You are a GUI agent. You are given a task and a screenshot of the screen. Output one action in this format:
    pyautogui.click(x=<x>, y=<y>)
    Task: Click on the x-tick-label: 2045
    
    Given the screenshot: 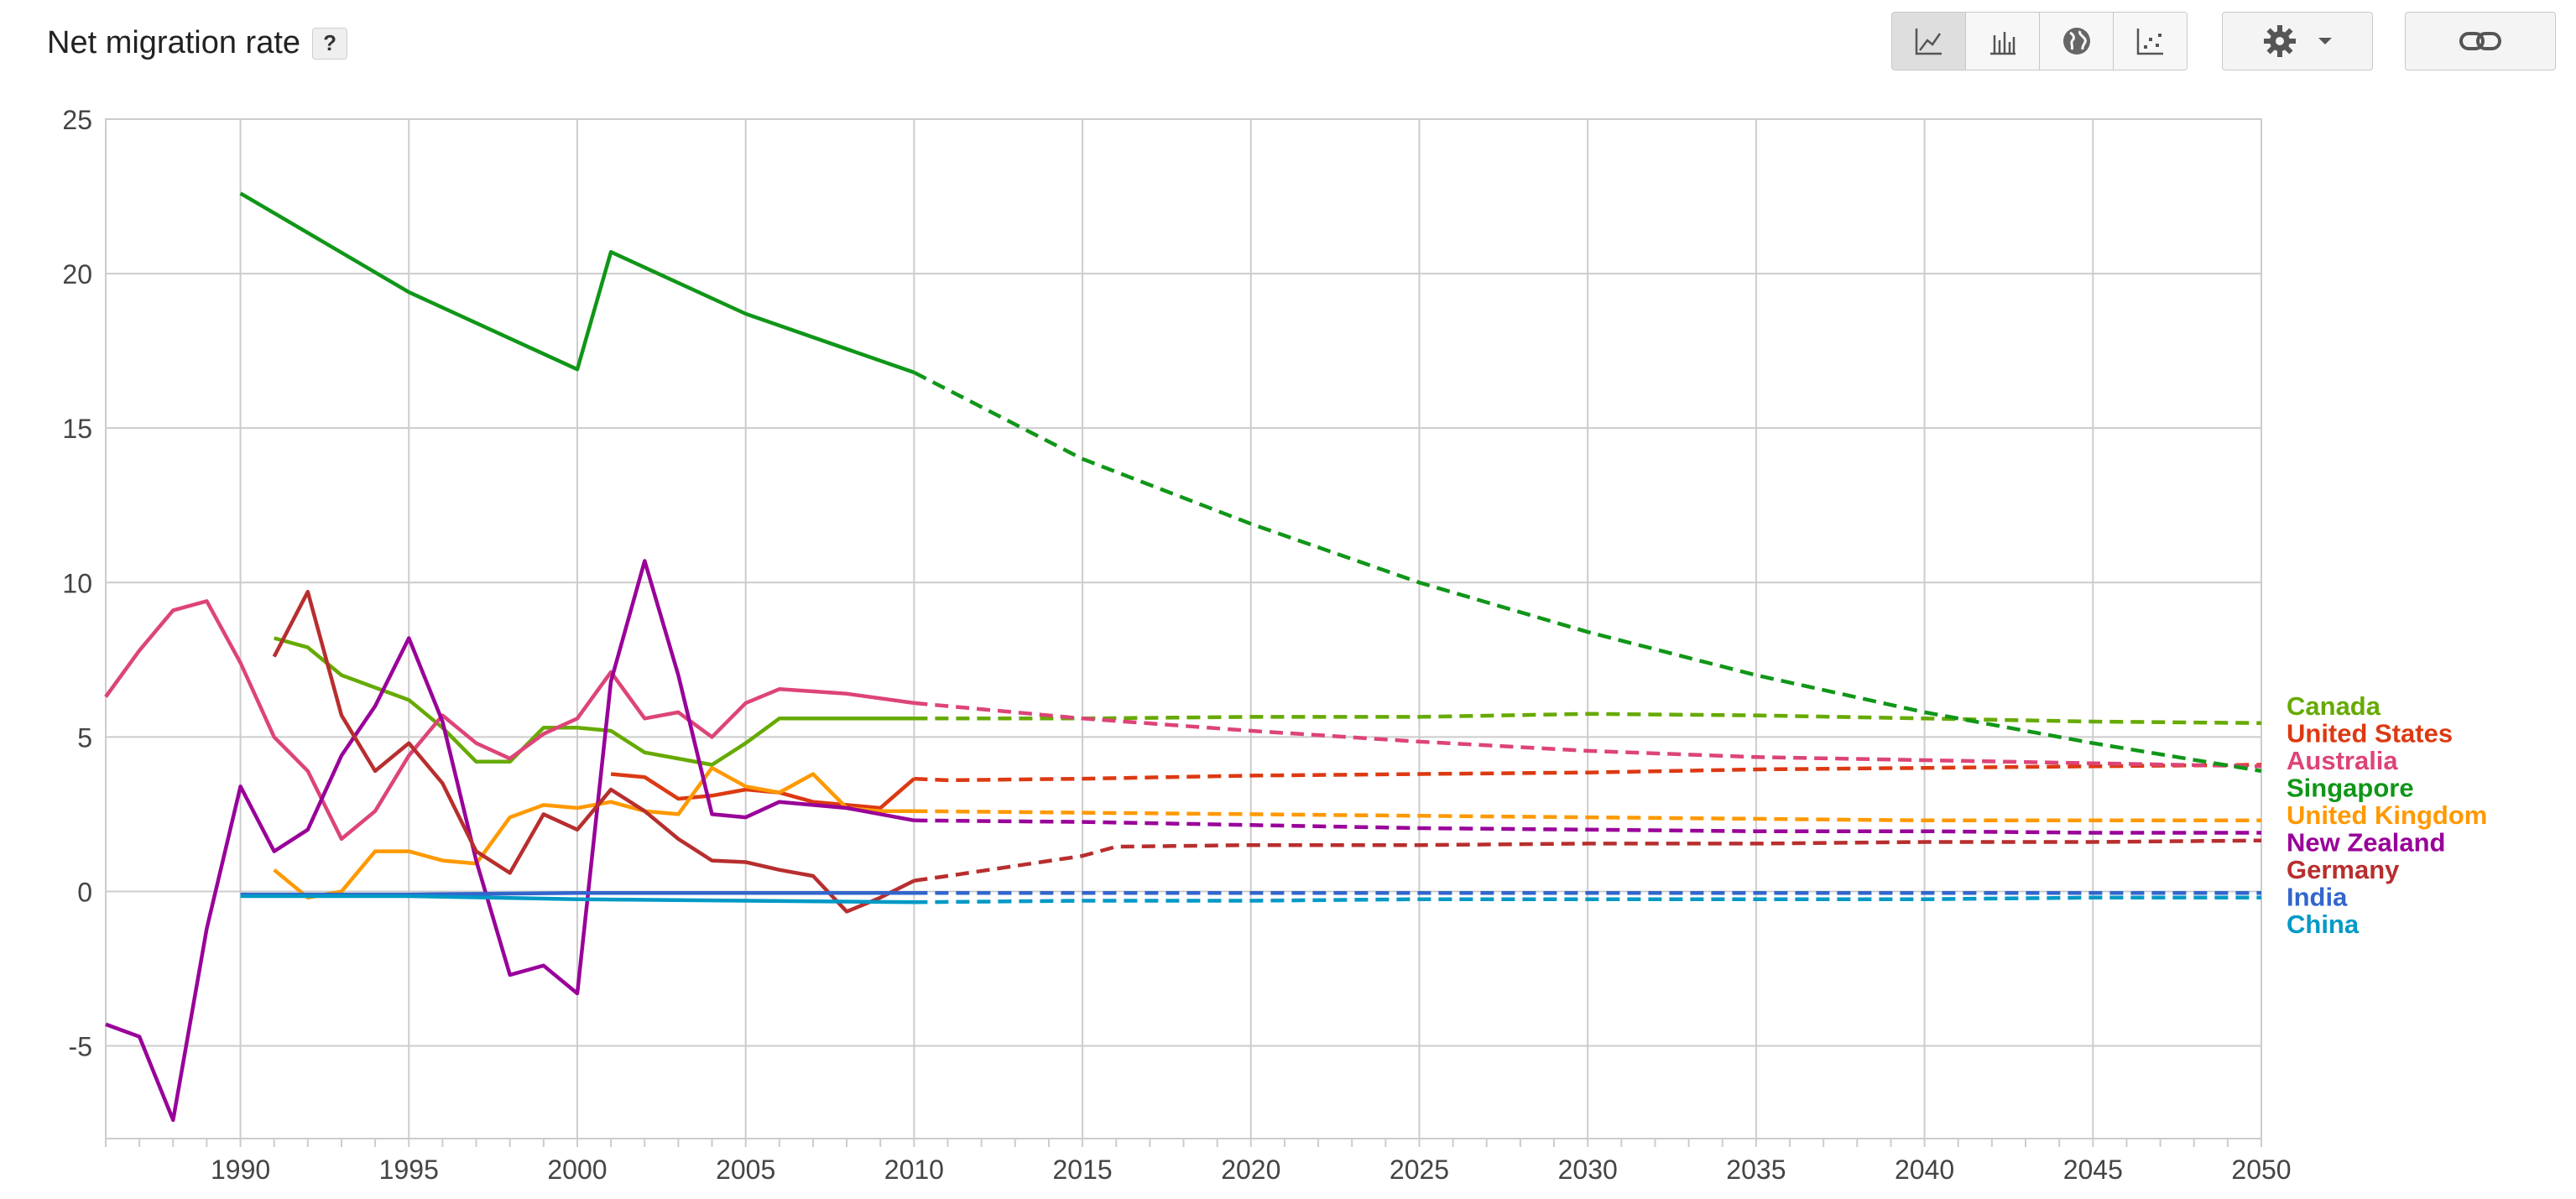 What is the action you would take?
    pyautogui.click(x=2093, y=1170)
    